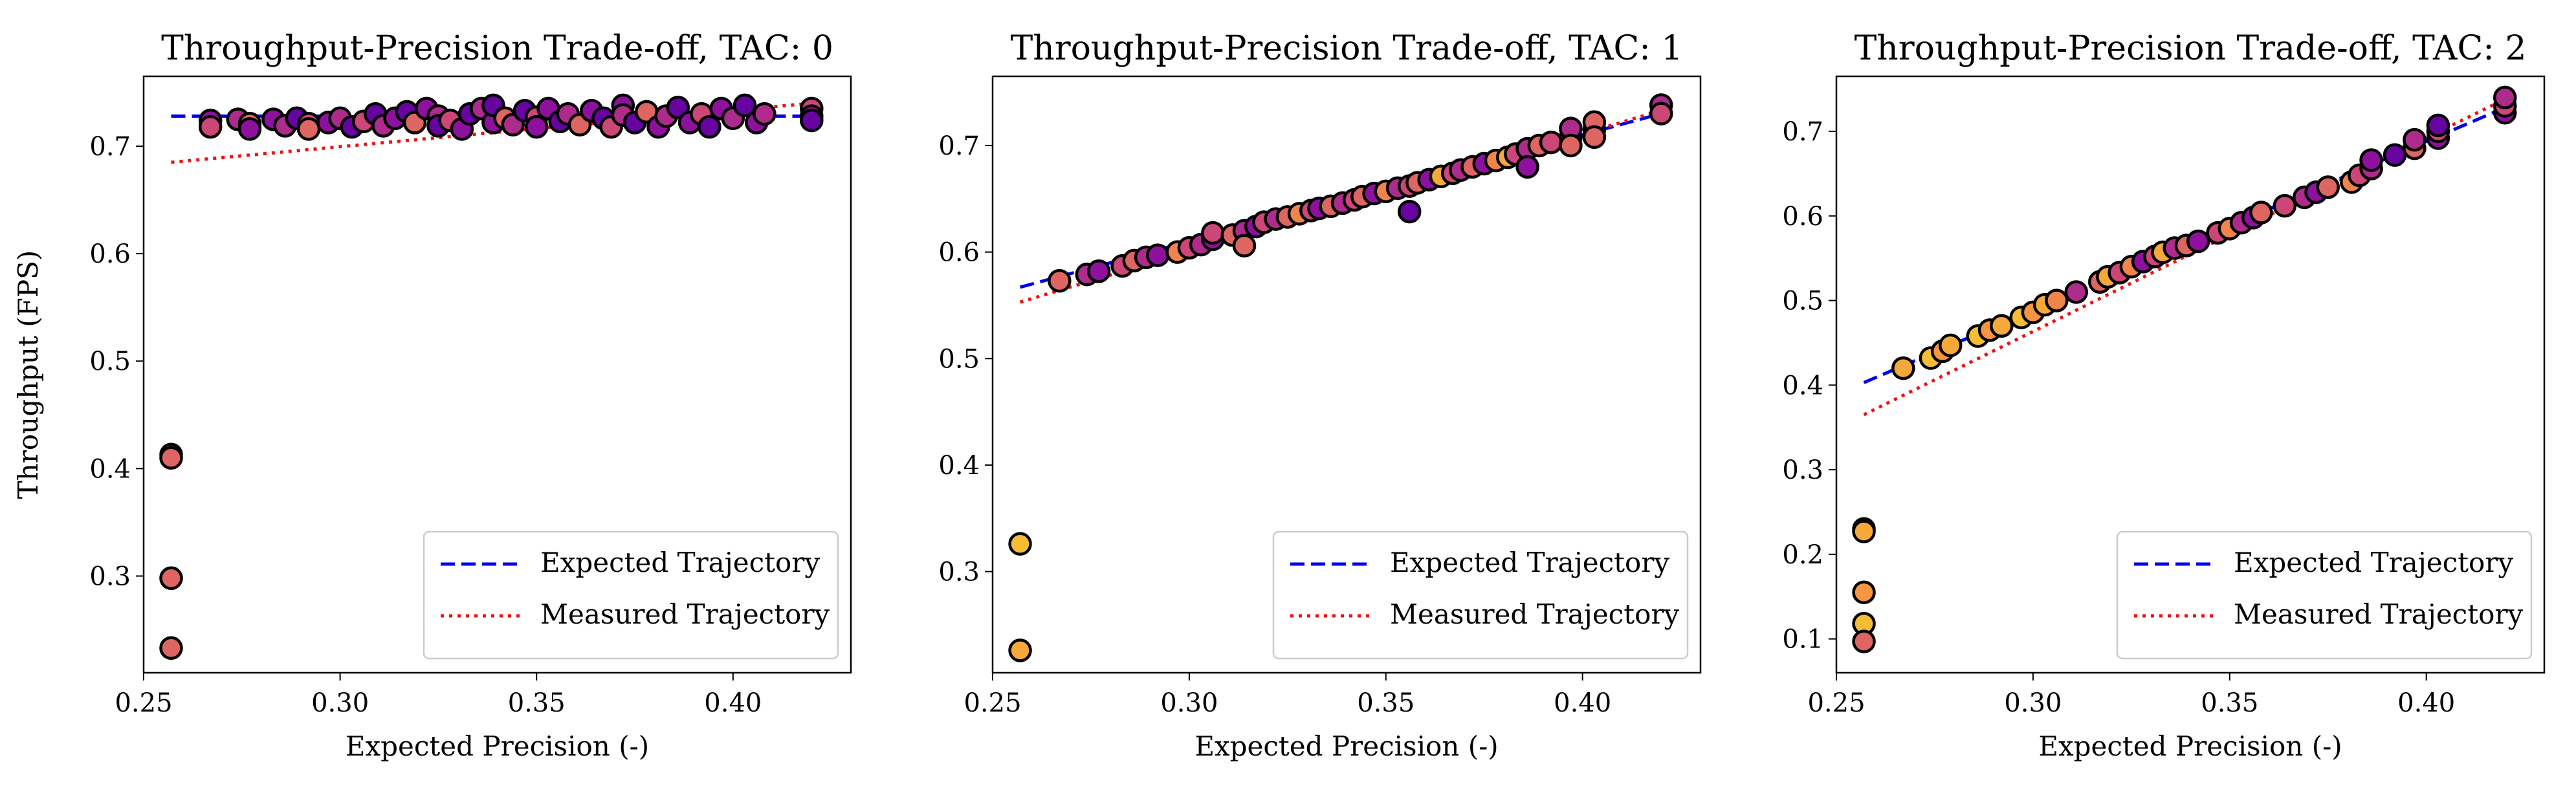 This screenshot has height=806, width=2576. What do you see at coordinates (497, 48) in the screenshot?
I see `chart-title: Throughput-Precision Trade-off, TAC: 0` at bounding box center [497, 48].